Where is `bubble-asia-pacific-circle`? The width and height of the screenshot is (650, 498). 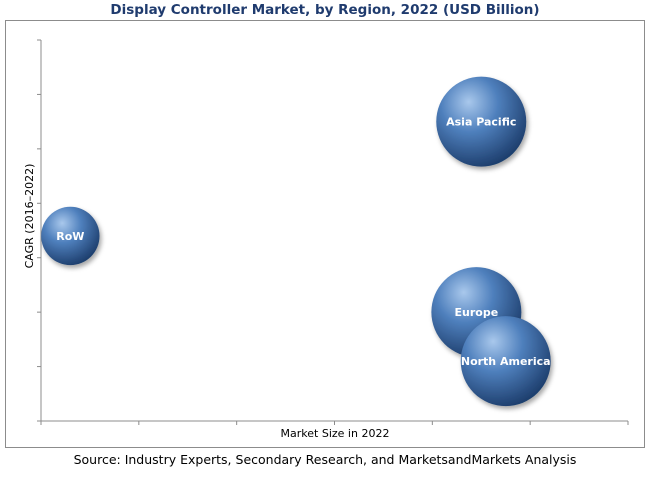 bubble-asia-pacific-circle is located at coordinates (481, 121).